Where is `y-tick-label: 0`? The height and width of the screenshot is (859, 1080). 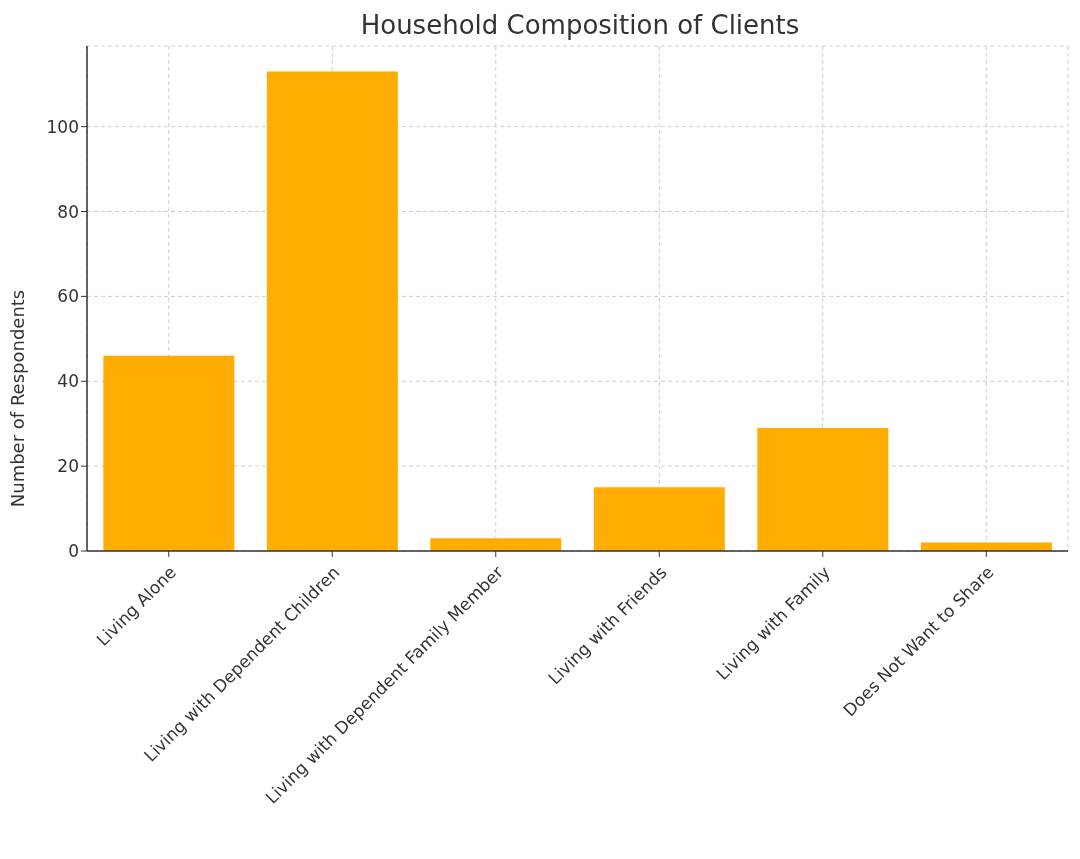
y-tick-label: 0 is located at coordinates (73, 551).